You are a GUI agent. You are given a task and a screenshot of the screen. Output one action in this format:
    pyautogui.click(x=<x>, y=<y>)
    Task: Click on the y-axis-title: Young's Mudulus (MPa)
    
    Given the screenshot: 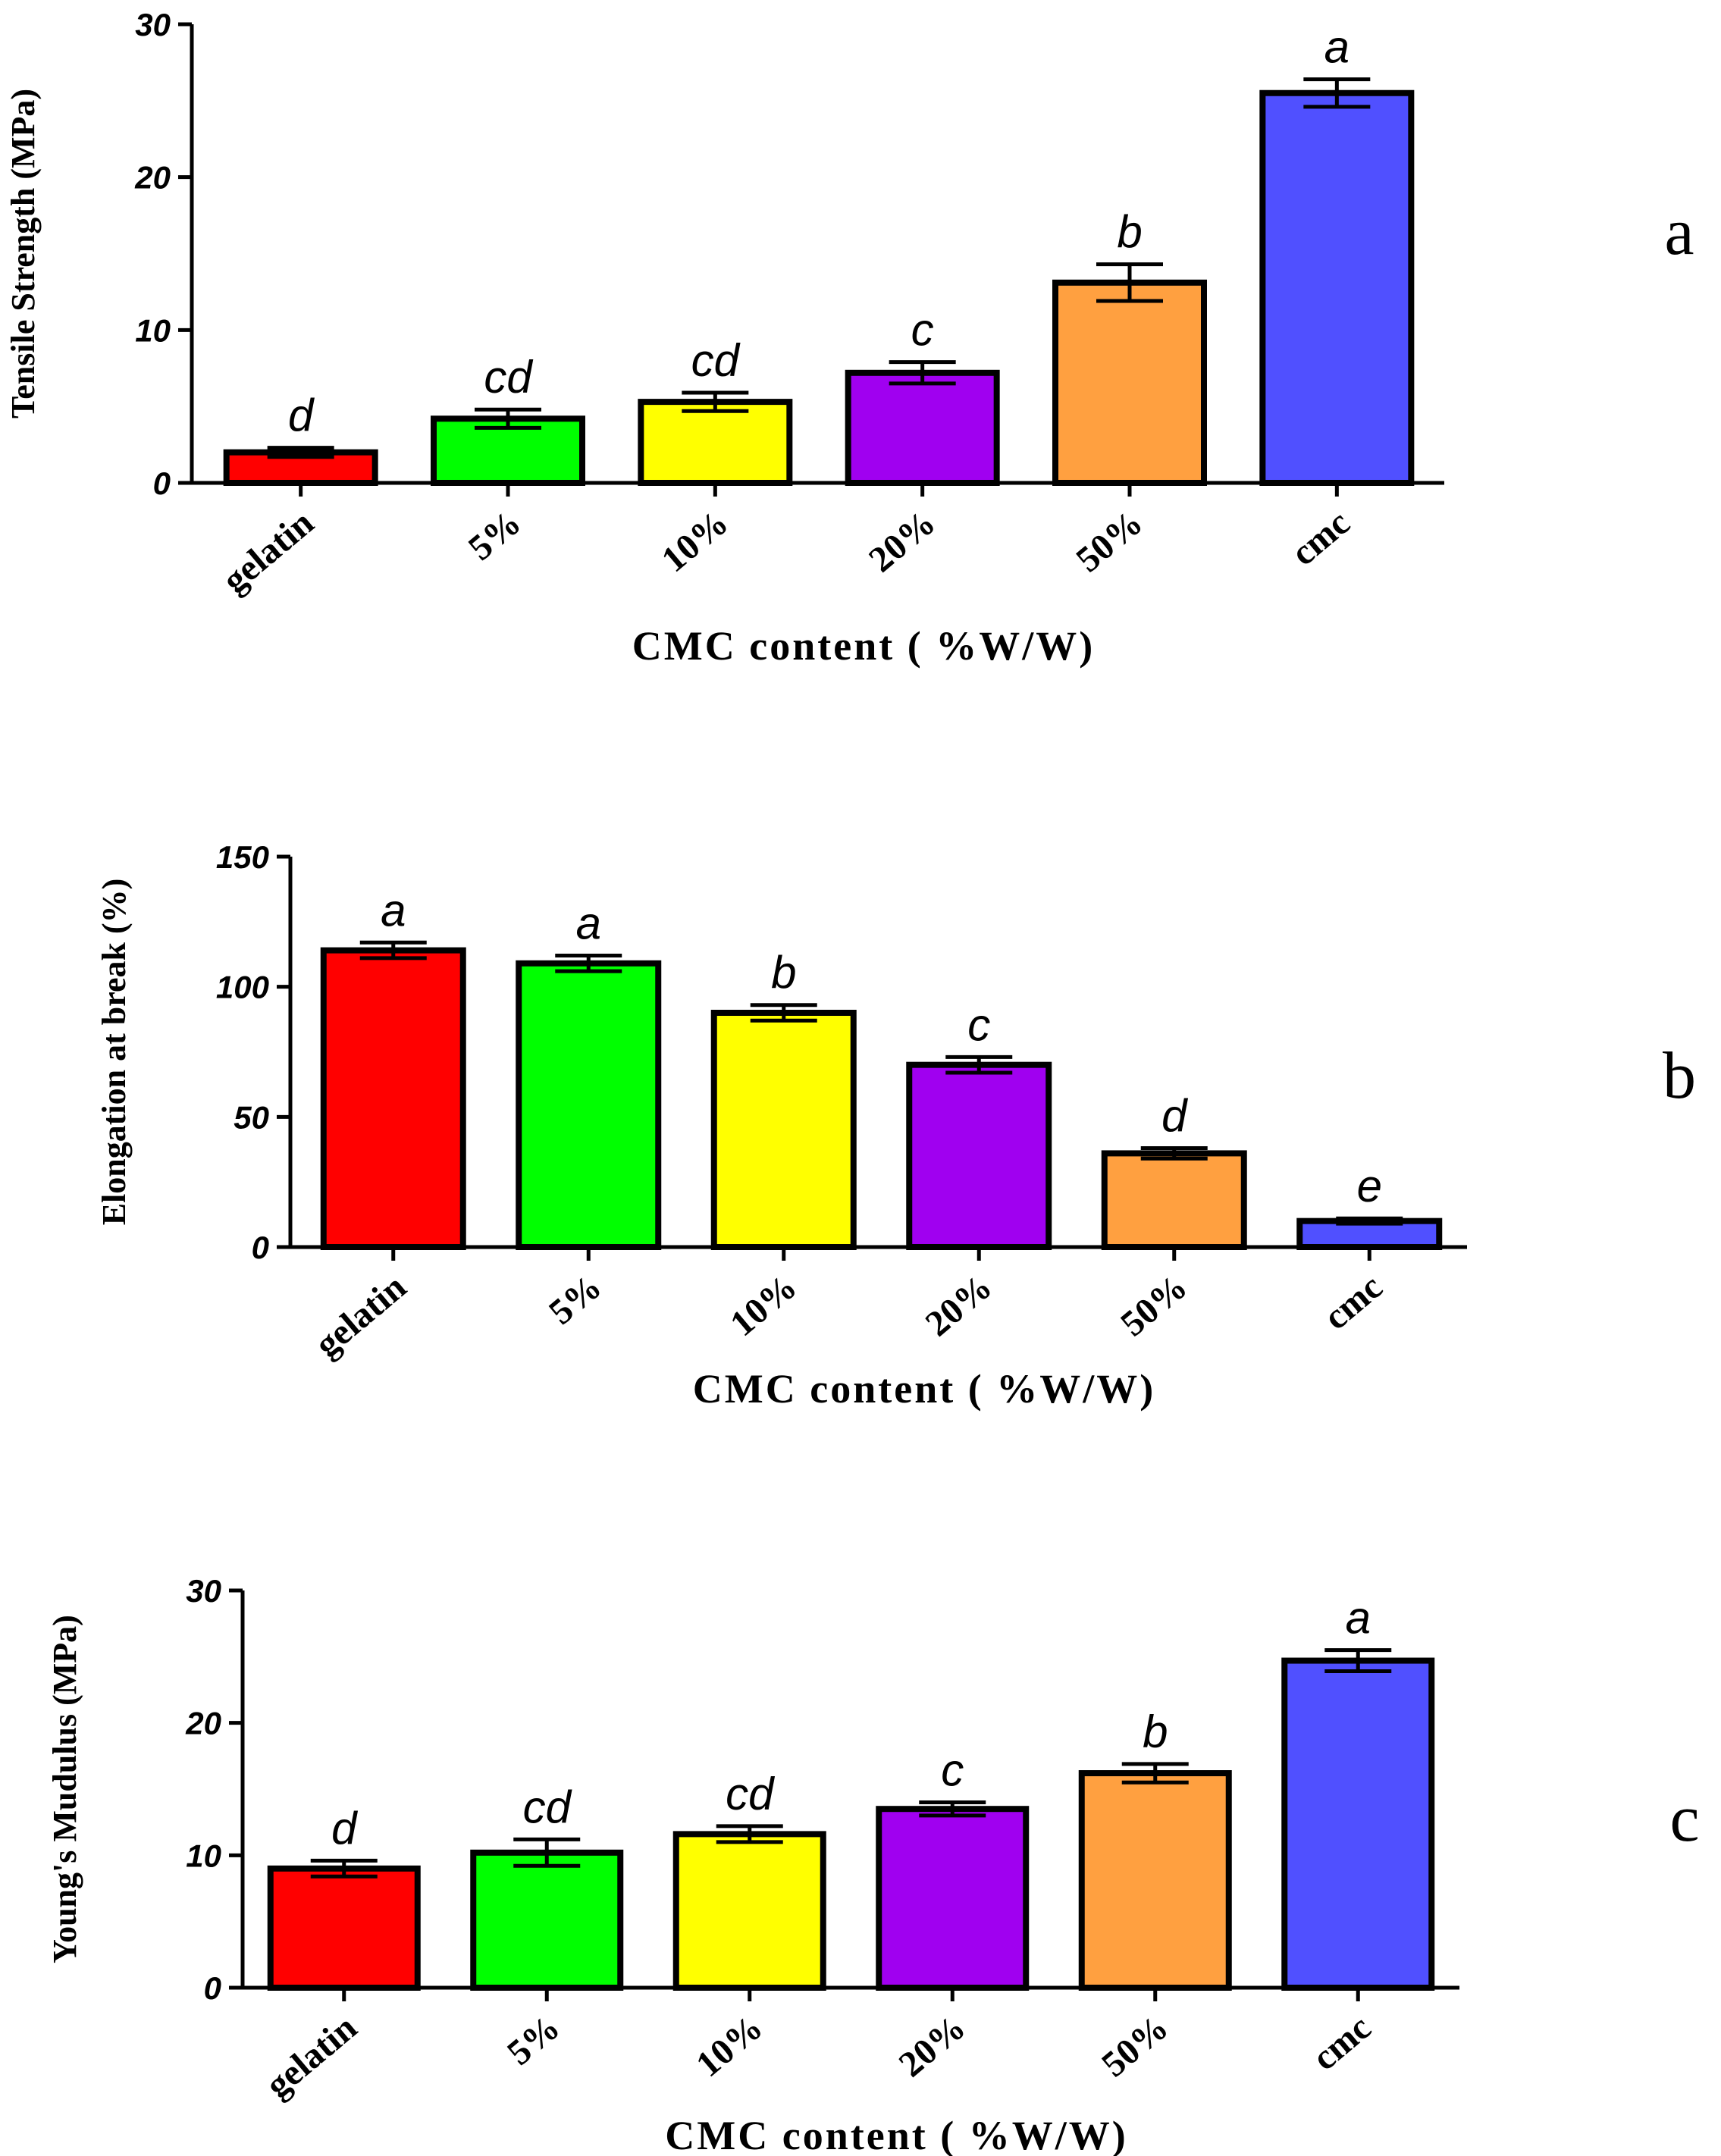 What is the action you would take?
    pyautogui.click(x=65, y=1789)
    